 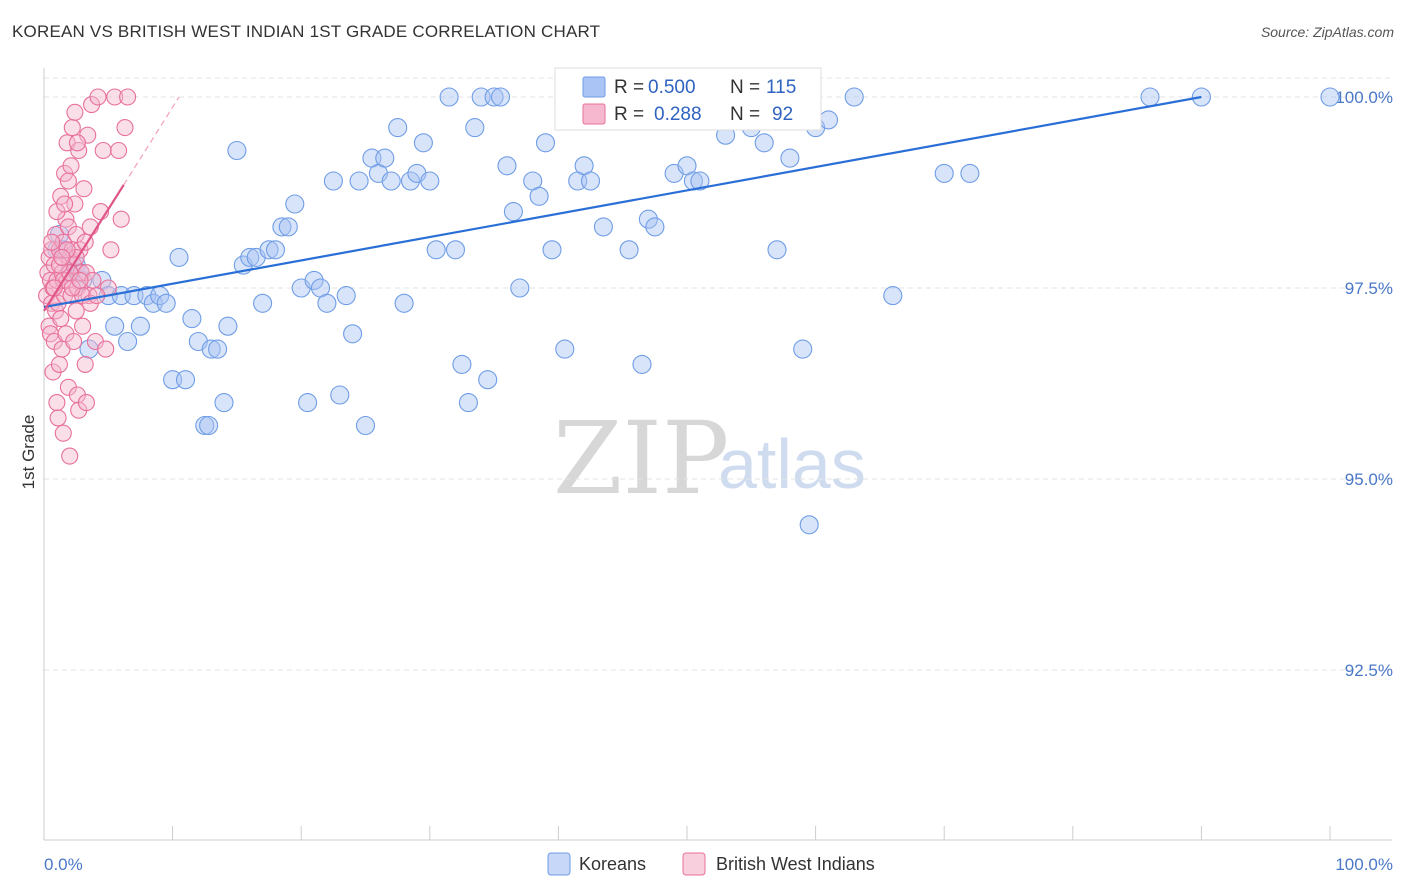 What do you see at coordinates (1364, 97) in the screenshot?
I see `y-tick-label: 100.0%` at bounding box center [1364, 97].